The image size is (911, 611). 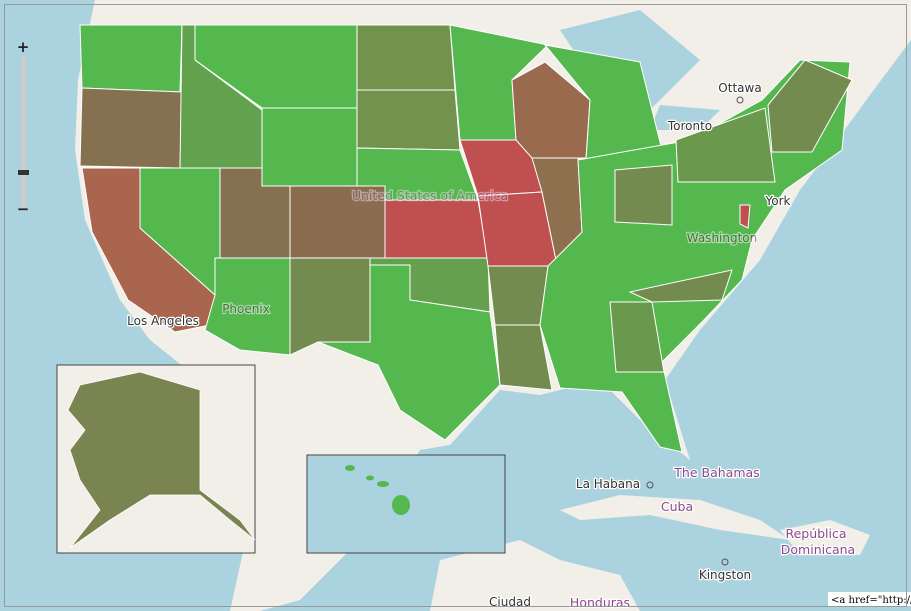 I want to click on zoom-track, so click(x=23, y=132).